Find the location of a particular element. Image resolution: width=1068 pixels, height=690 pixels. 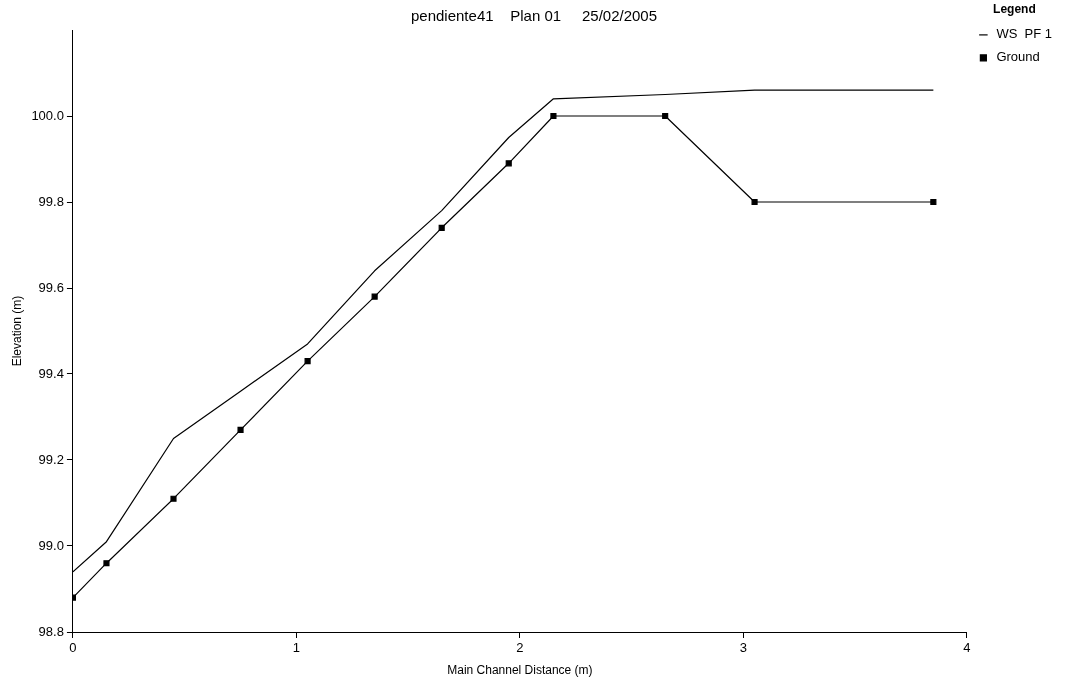

y-tick-label: 98.8 is located at coordinates (51, 631).